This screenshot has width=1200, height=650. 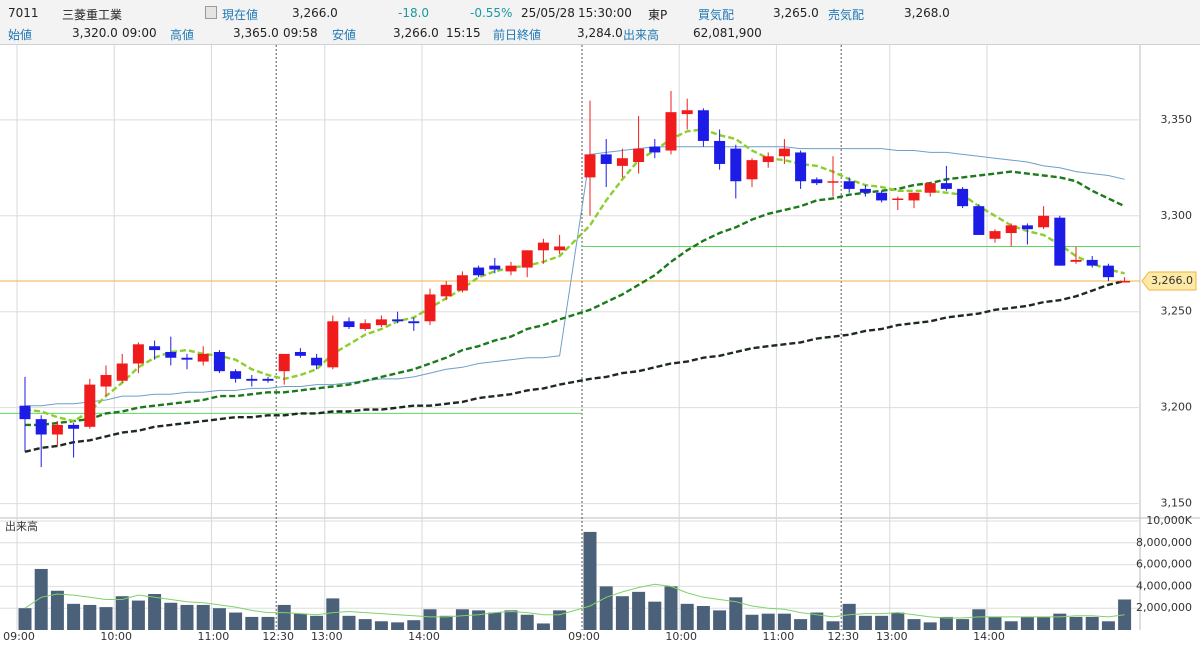 I want to click on x-tick-label: 12:30, so click(x=278, y=636).